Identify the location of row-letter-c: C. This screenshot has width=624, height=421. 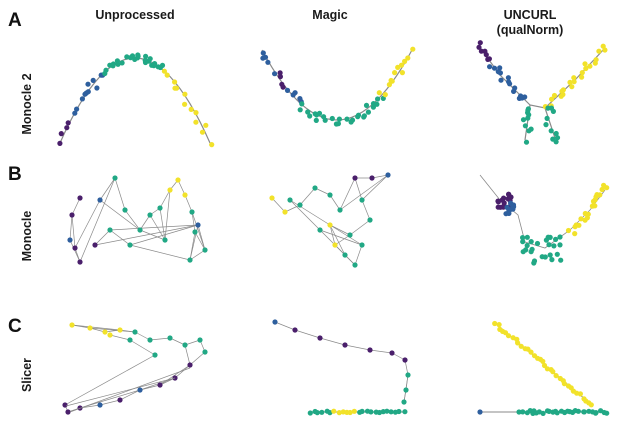
(15, 326).